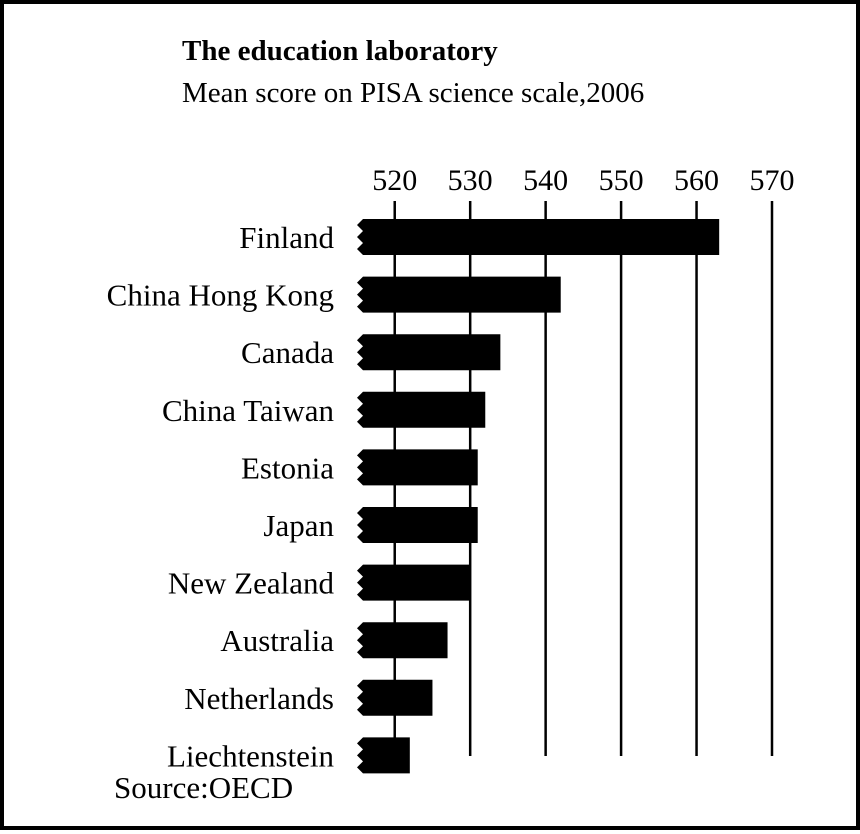 Image resolution: width=860 pixels, height=834 pixels. What do you see at coordinates (394, 180) in the screenshot?
I see `x-tick-label-520: 520` at bounding box center [394, 180].